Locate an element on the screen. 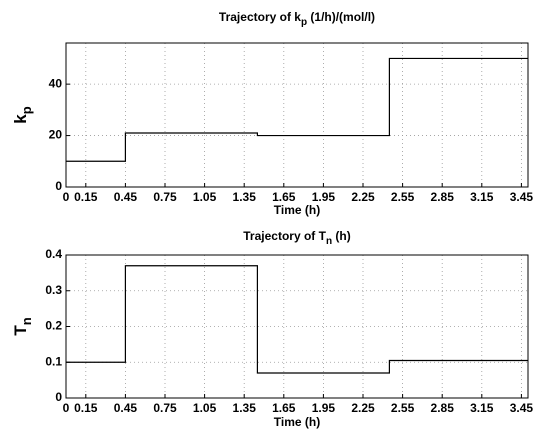 The width and height of the screenshot is (538, 430). y-tick-label: 0.1 is located at coordinates (53, 361).